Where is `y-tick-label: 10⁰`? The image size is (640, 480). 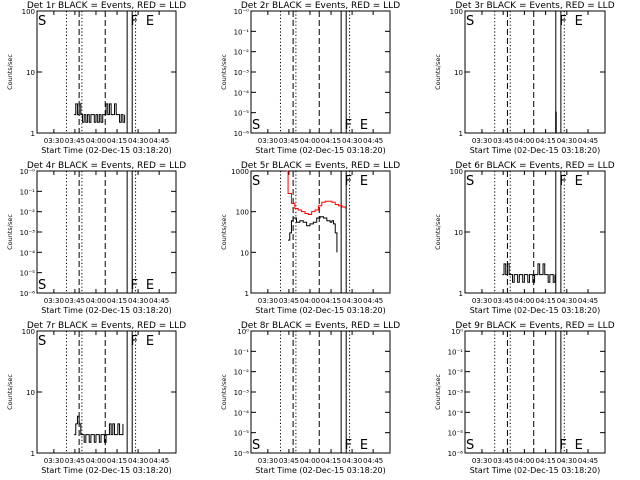
y-tick-label: 10⁰ is located at coordinates (457, 332).